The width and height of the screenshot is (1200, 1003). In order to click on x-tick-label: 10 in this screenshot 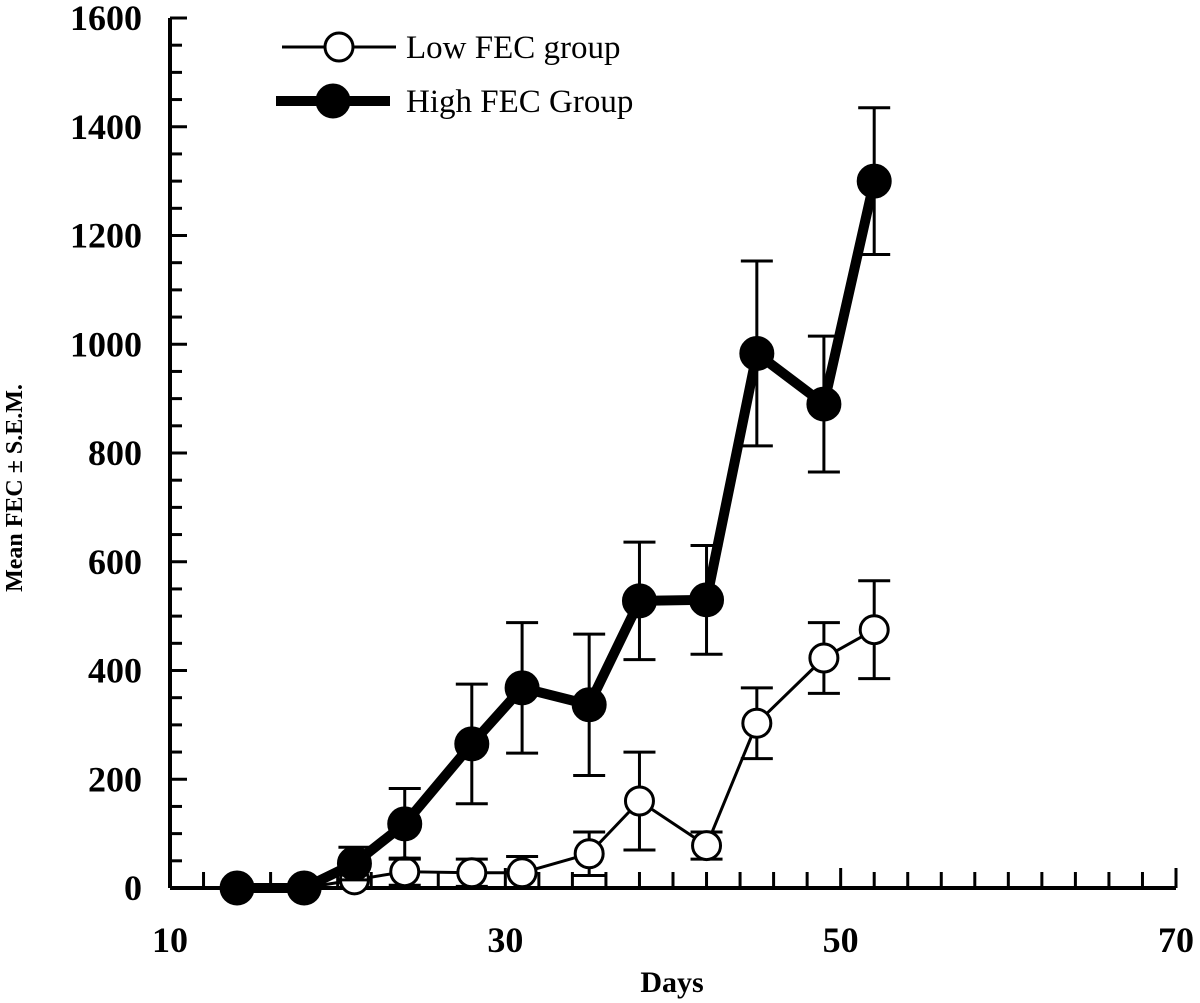, I will do `click(170, 940)`.